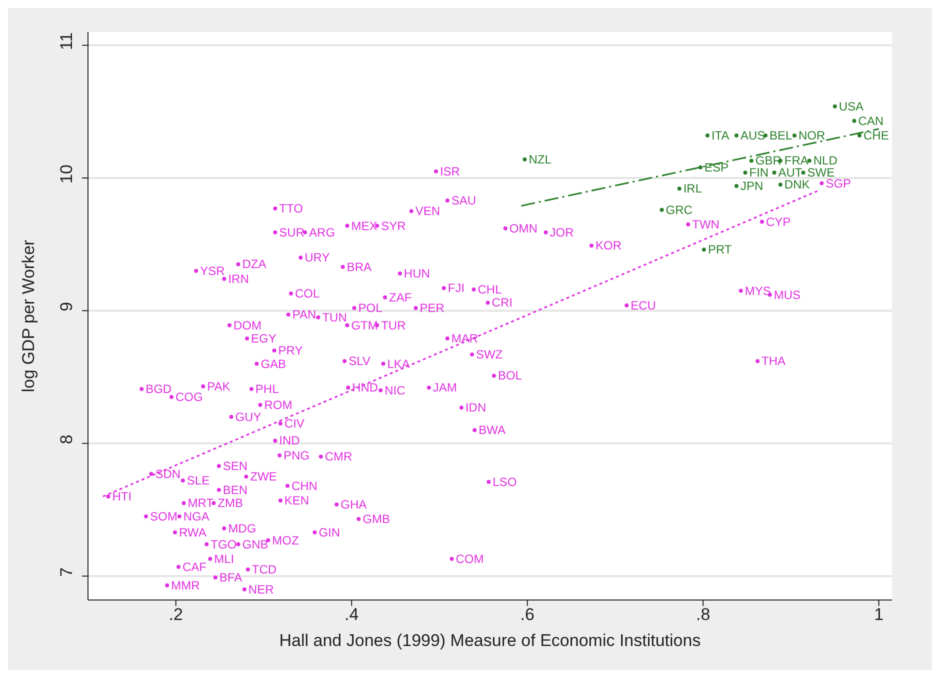 The image size is (940, 678). What do you see at coordinates (189, 397) in the screenshot?
I see `data-label: COG` at bounding box center [189, 397].